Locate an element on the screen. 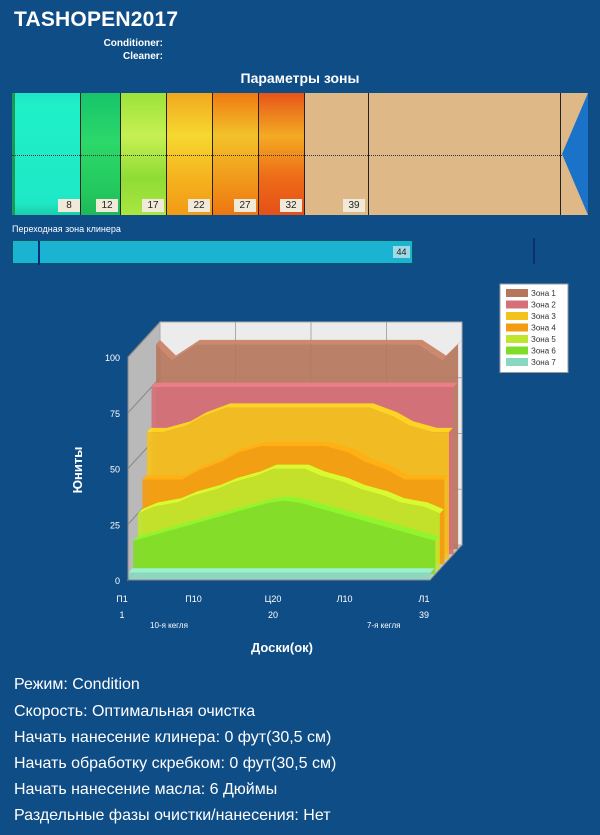 This screenshot has height=835, width=600. speed-text: Скорость: Оптимальная очистка is located at coordinates (135, 711).